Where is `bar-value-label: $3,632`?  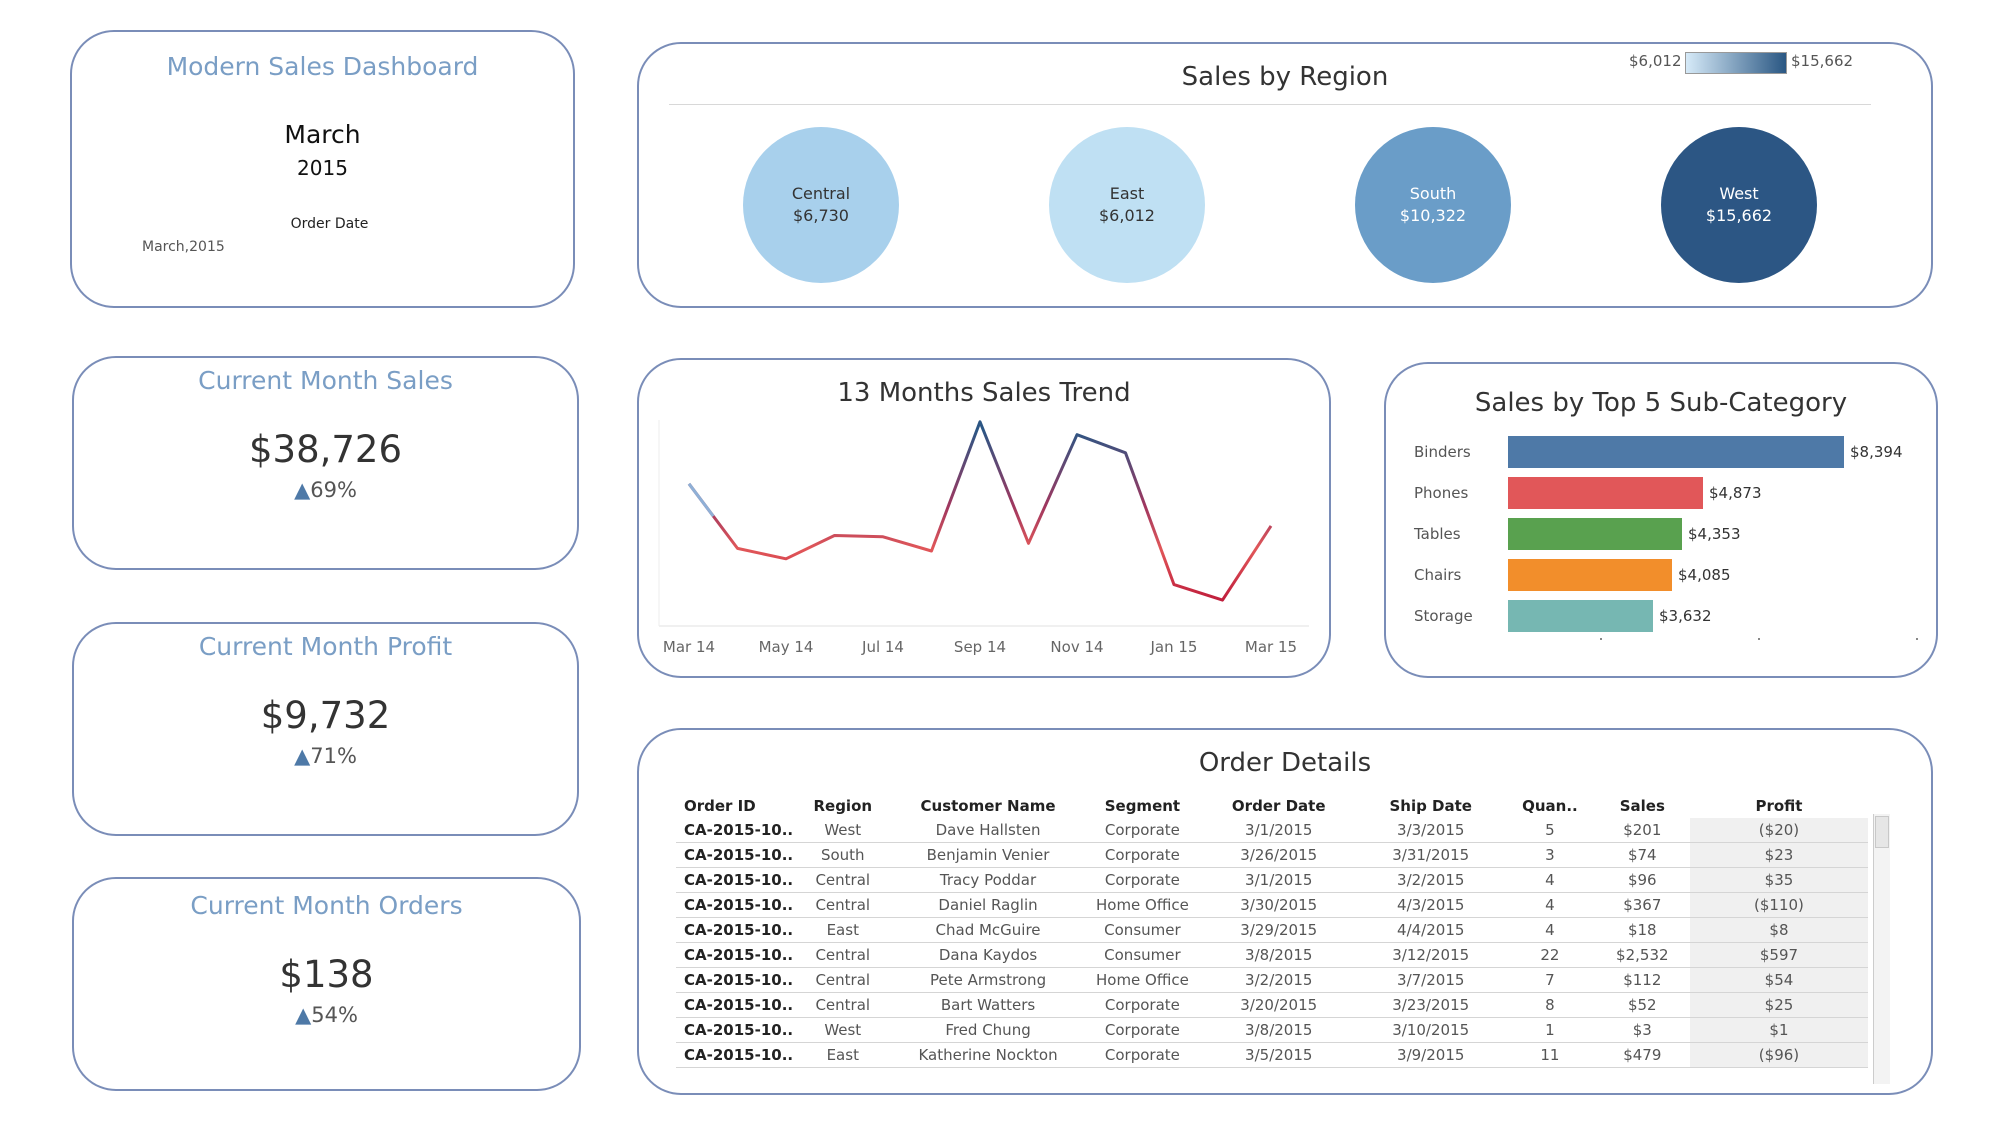 bar-value-label: $3,632 is located at coordinates (1685, 616).